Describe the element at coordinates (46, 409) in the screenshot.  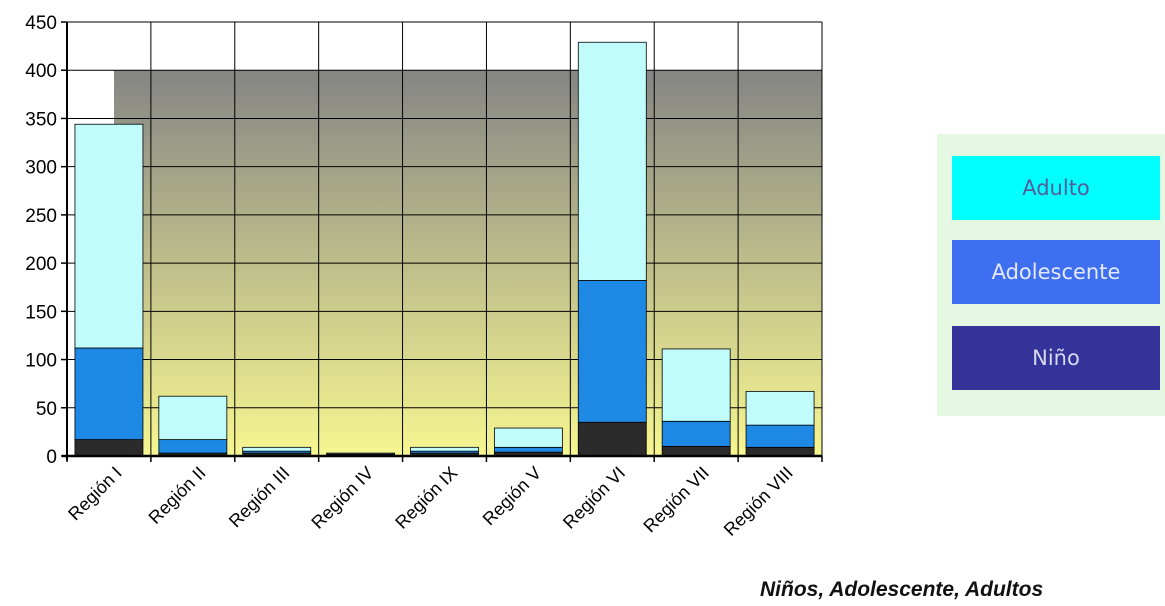
I see `y-tick-label: 50` at that location.